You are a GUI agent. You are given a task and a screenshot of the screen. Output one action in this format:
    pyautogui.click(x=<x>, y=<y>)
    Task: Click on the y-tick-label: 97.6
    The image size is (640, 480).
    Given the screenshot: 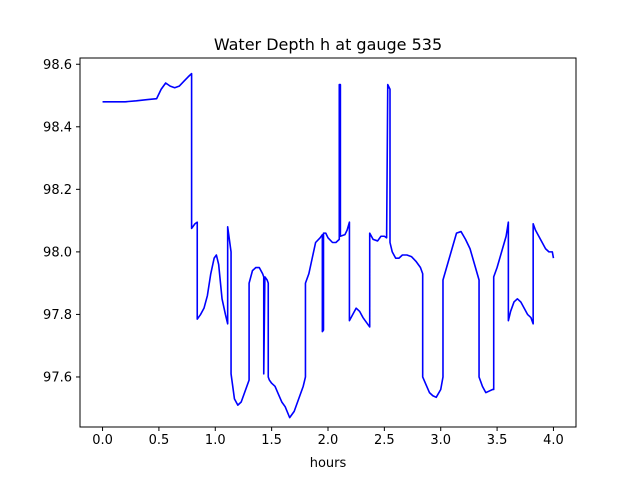 What is the action you would take?
    pyautogui.click(x=57, y=377)
    